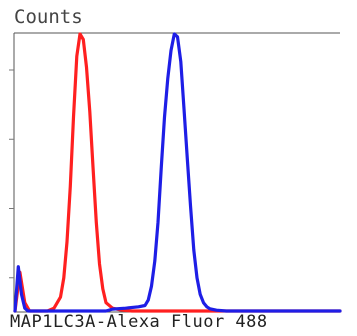 This screenshot has height=336, width=357. Describe the element at coordinates (139, 322) in the screenshot. I see `x-axis-label: MAP1LC3A-Alexa Fluor 488` at that location.